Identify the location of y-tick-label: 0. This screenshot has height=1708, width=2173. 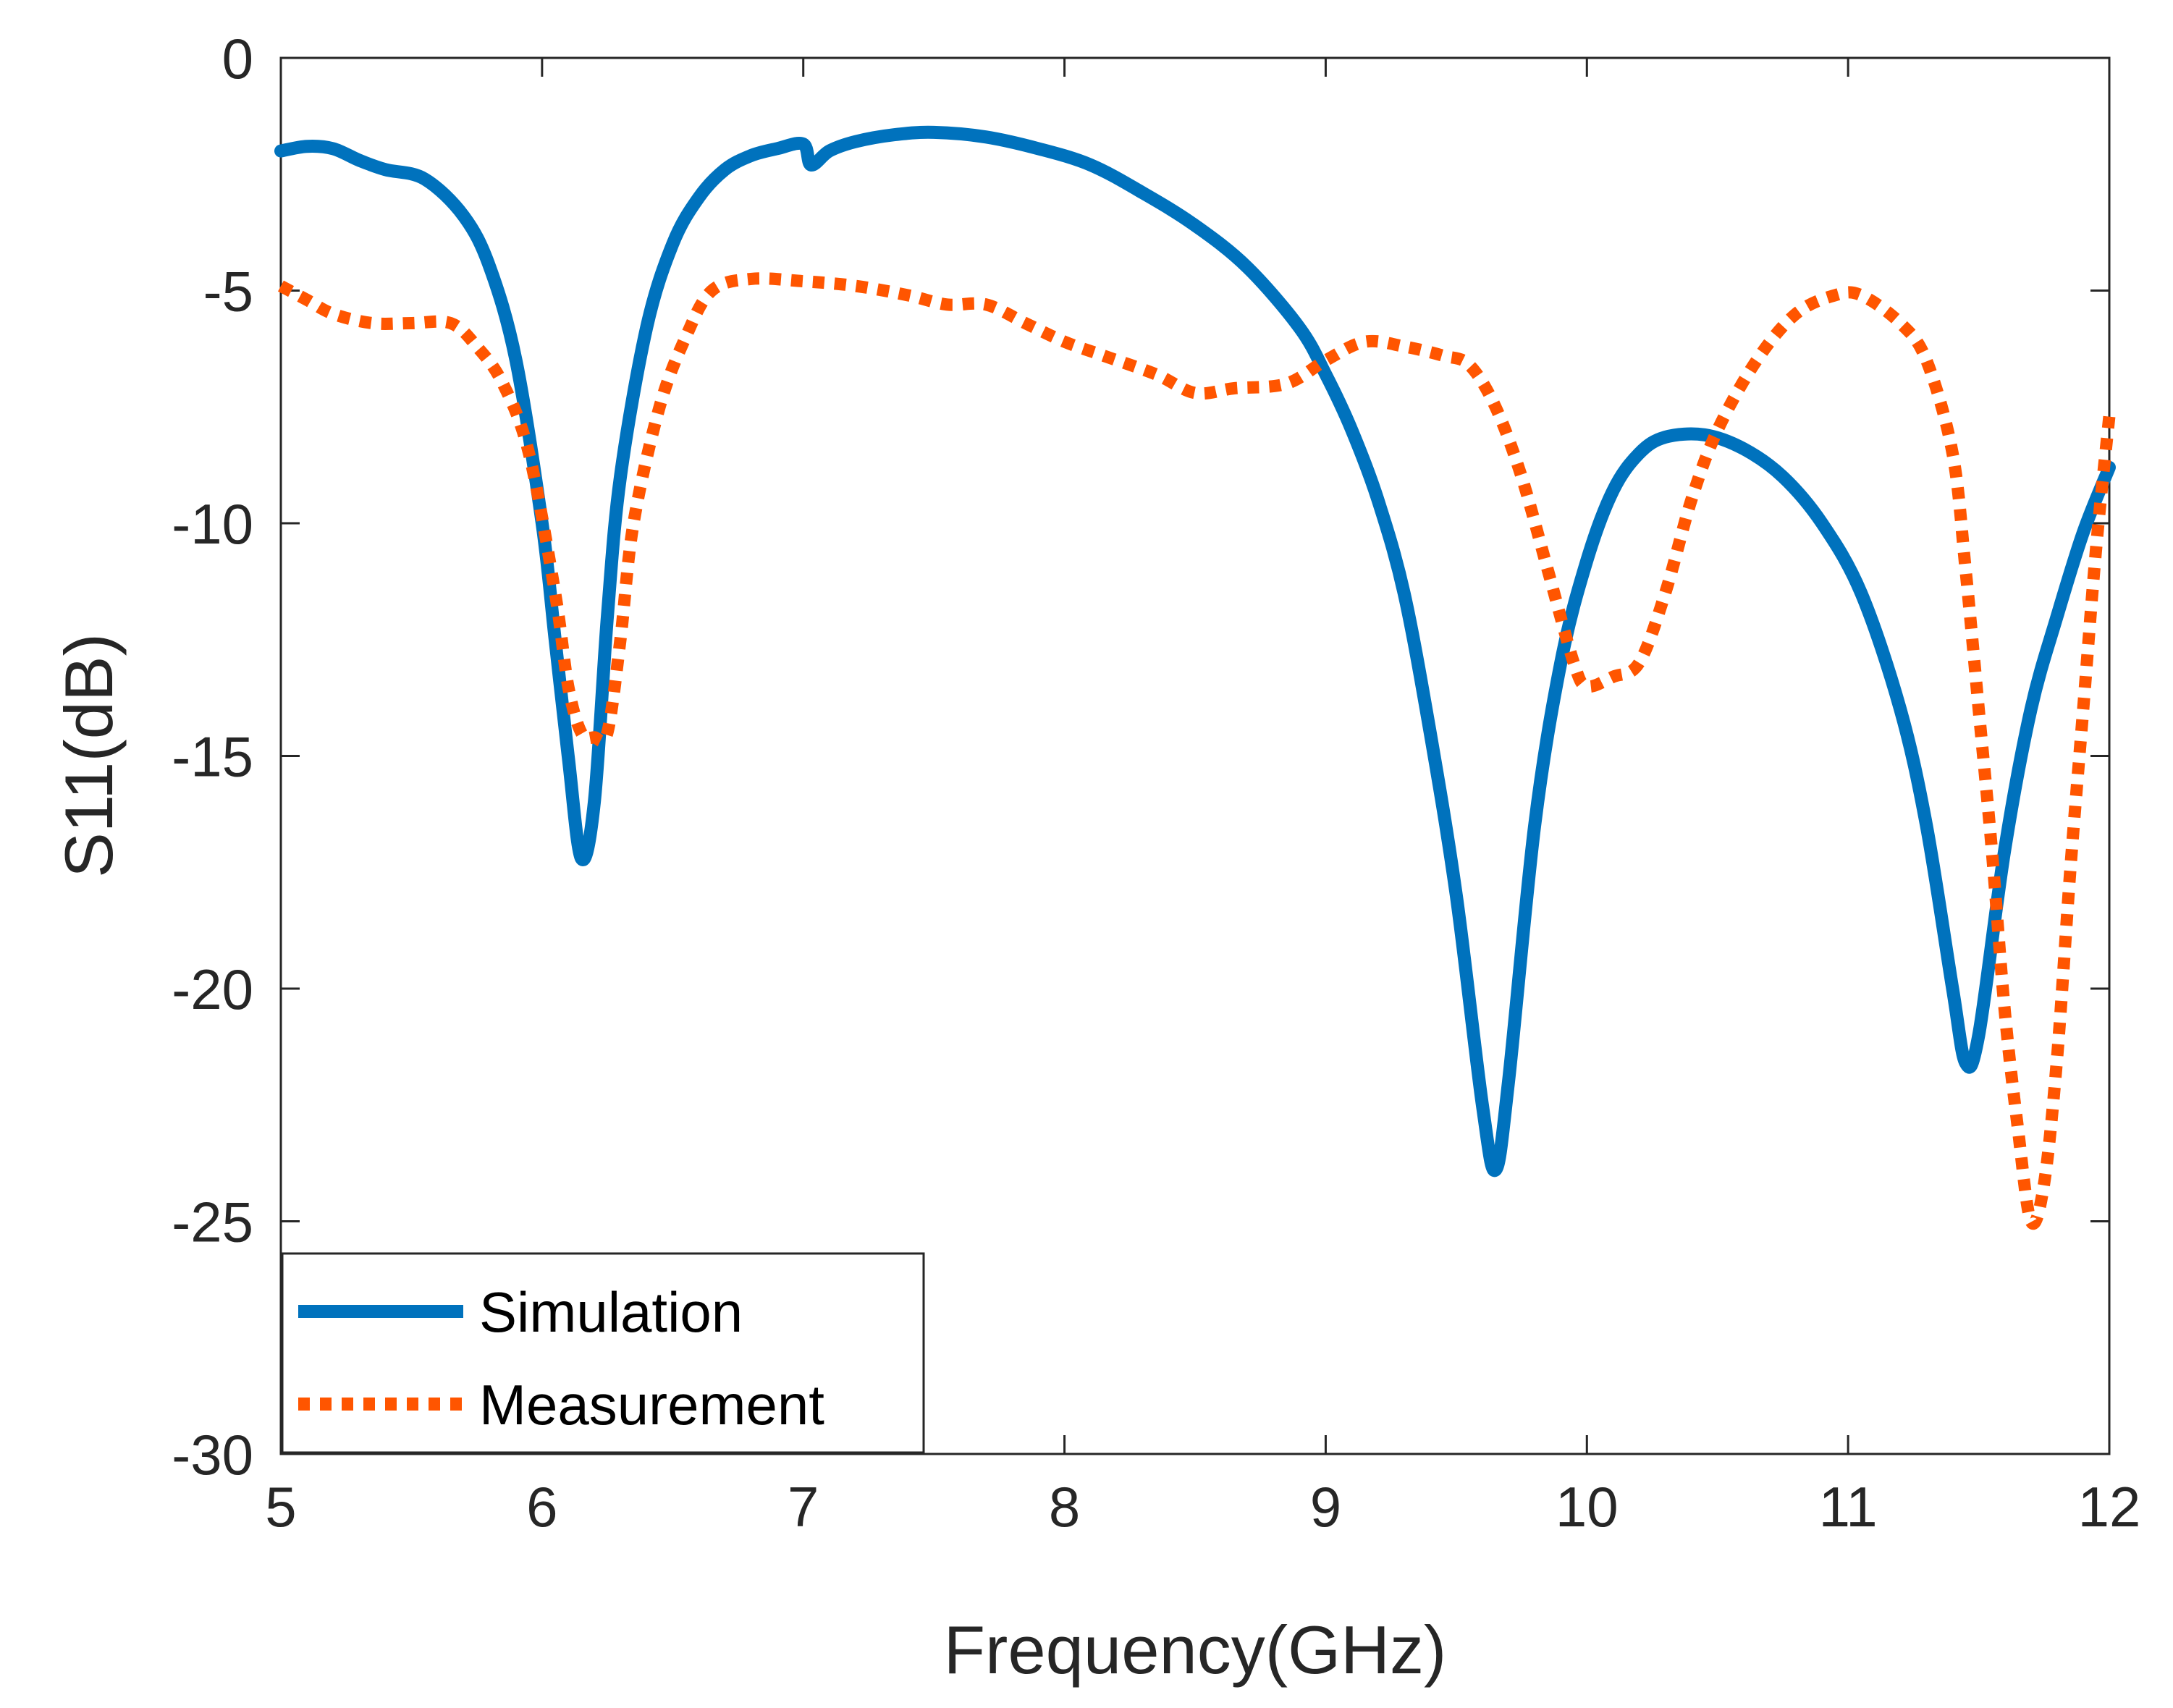
(237, 58).